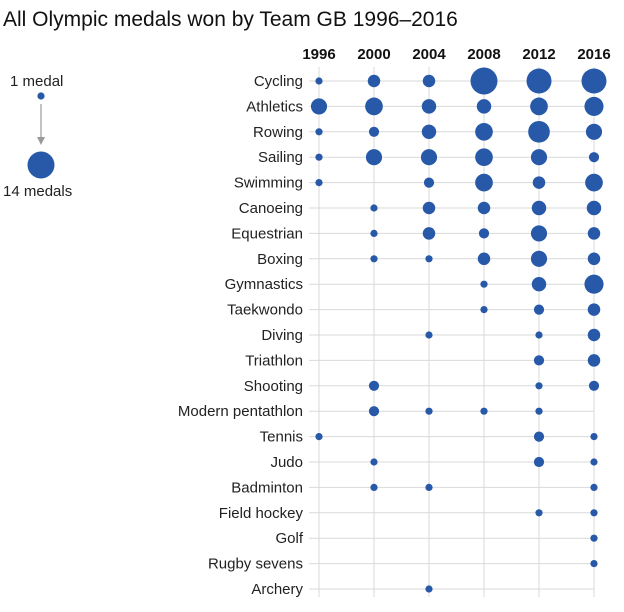 The image size is (624, 612). I want to click on medal-dot-boxing-2016, so click(594, 259).